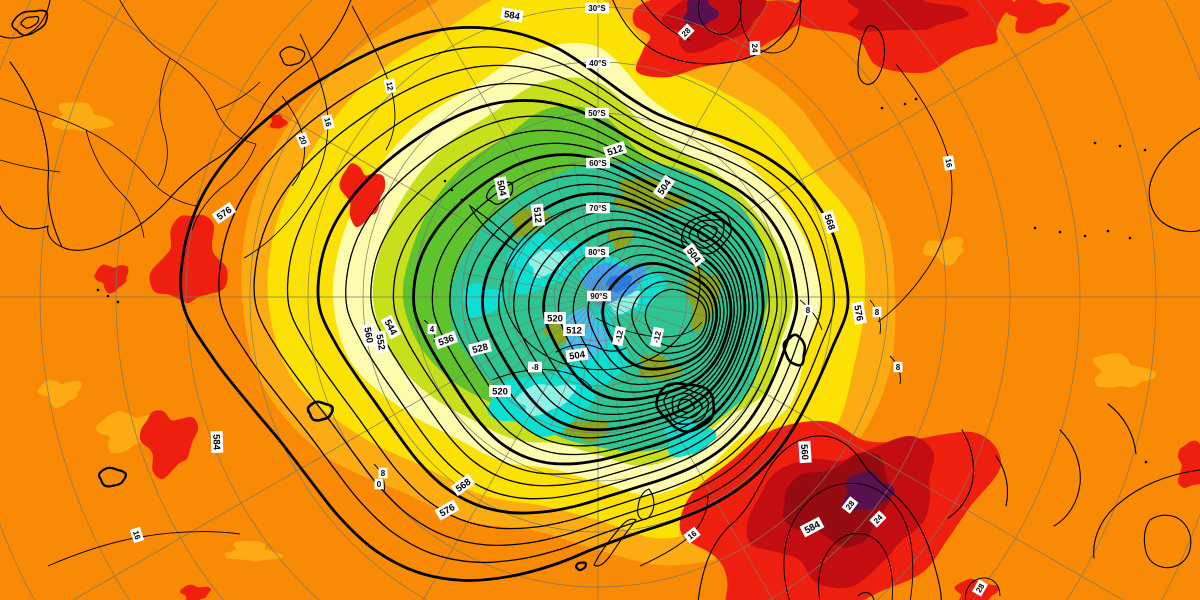 This screenshot has width=1200, height=600. I want to click on latitude-label-text: 90°S, so click(599, 296).